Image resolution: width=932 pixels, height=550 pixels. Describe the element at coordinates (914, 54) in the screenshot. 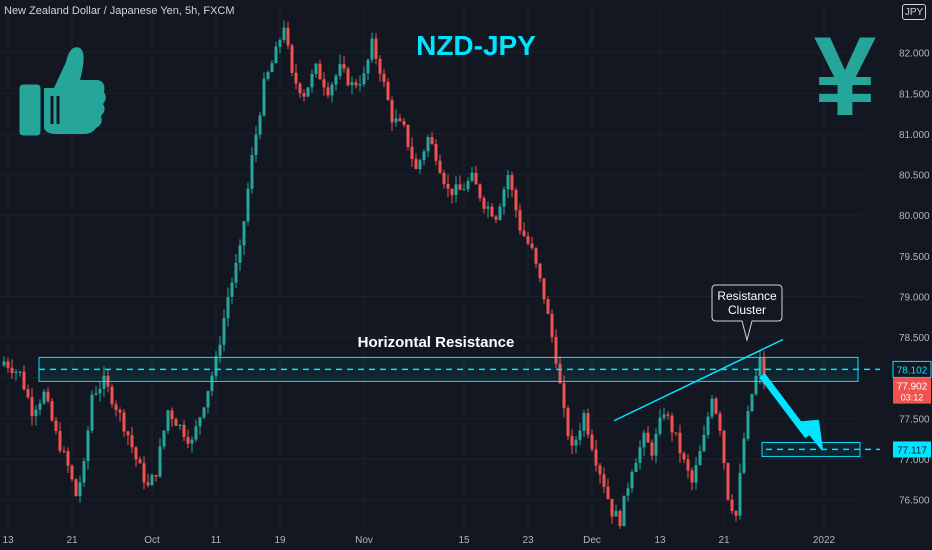

I see `y-tick-label: 82.000` at that location.